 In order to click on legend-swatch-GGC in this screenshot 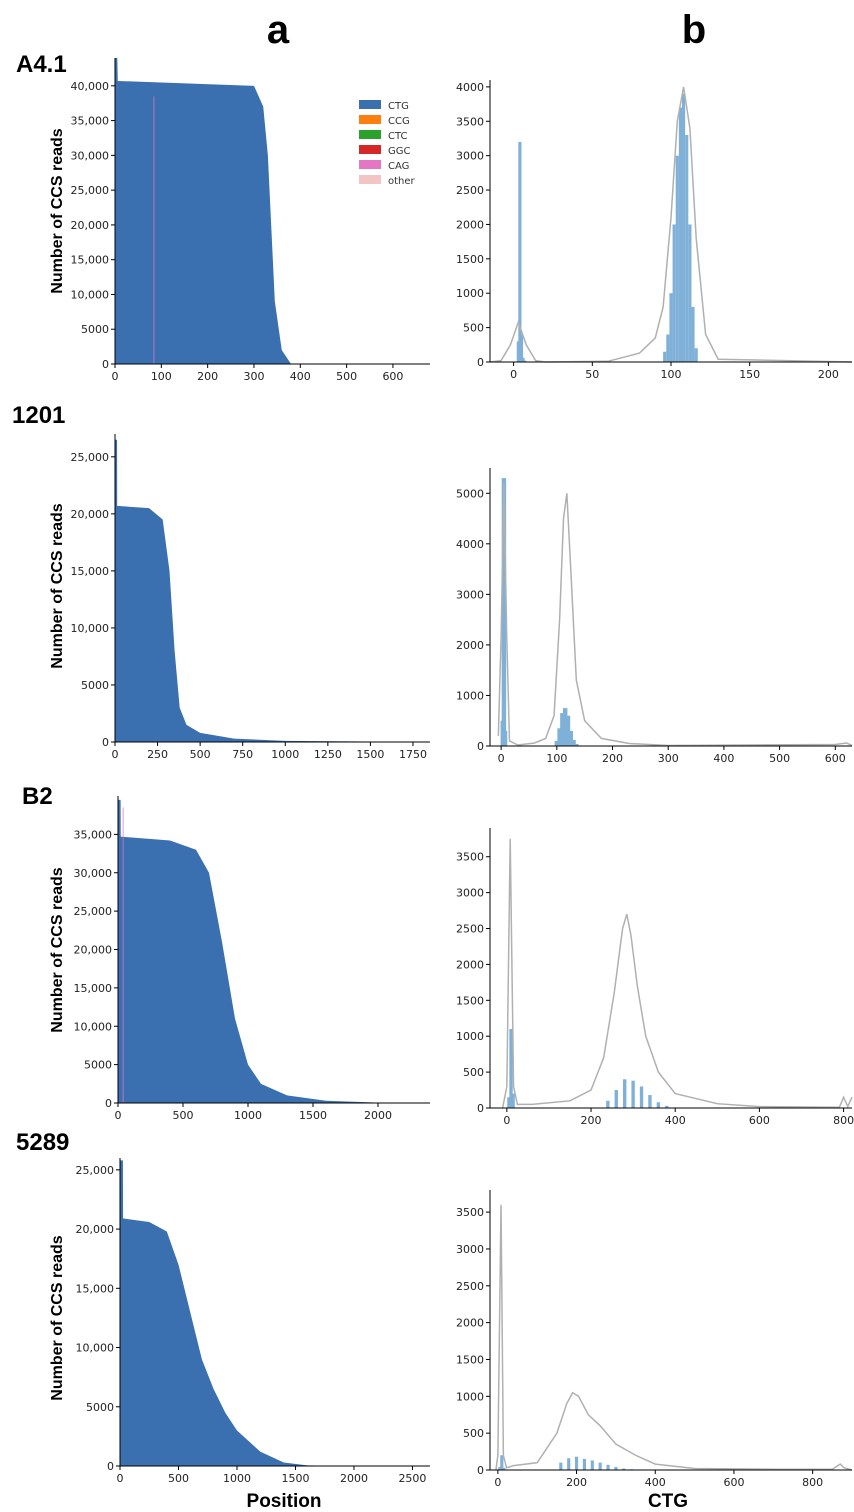, I will do `click(370, 149)`.